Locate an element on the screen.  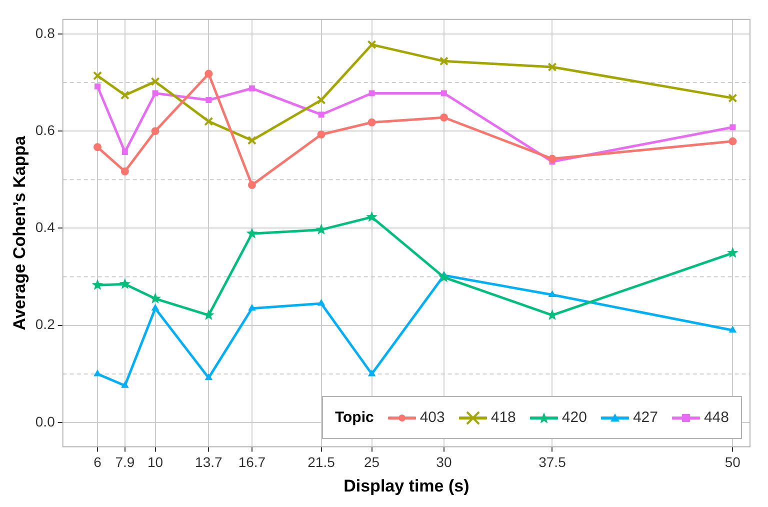
x-tick-label: 37.5 is located at coordinates (552, 462).